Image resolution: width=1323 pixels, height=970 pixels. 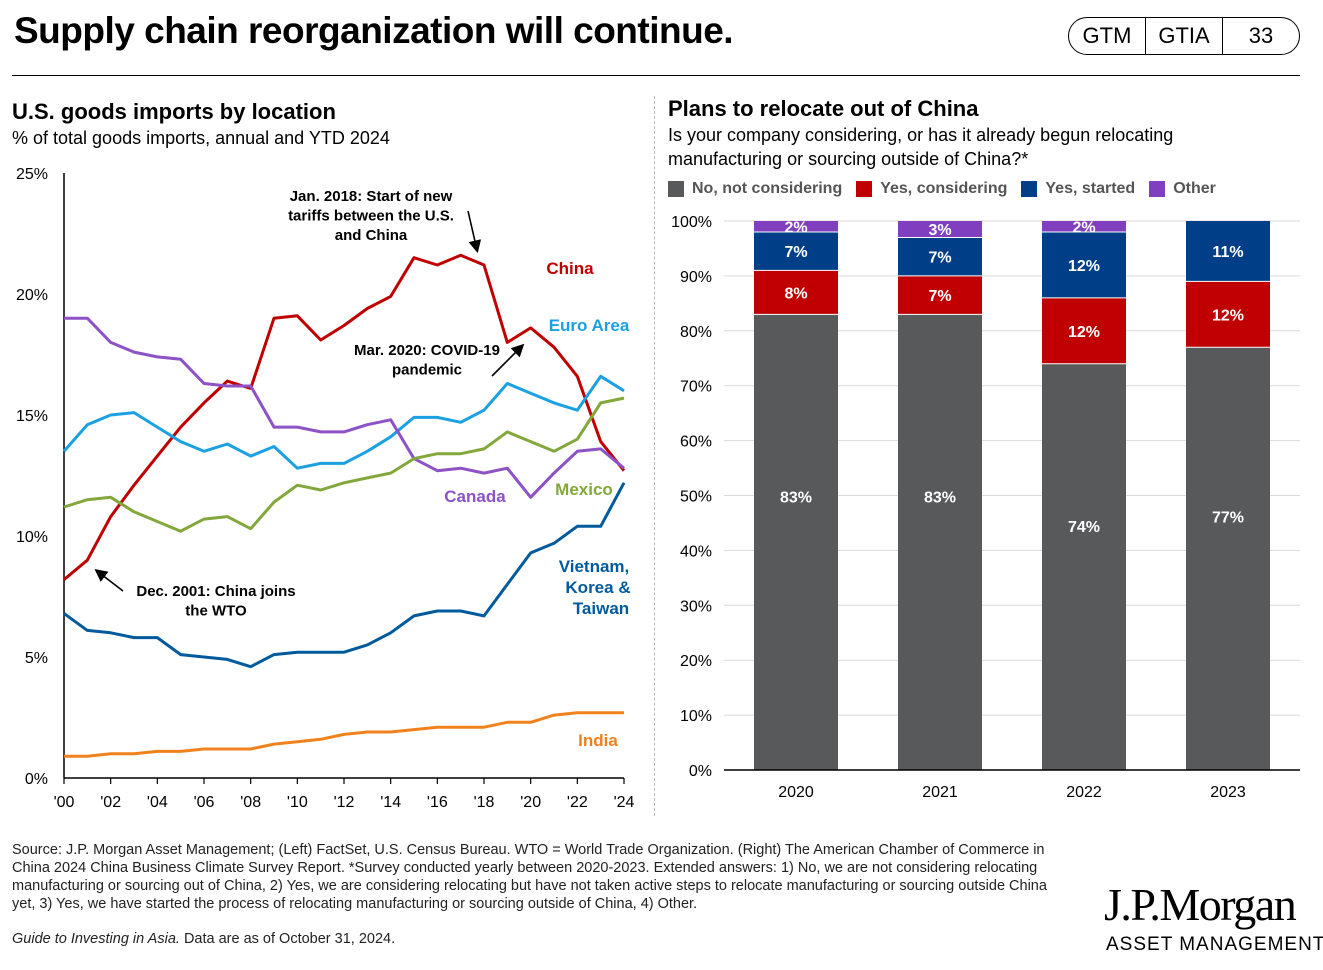 I want to click on bar-segment-2022-yes-started, so click(x=1084, y=264).